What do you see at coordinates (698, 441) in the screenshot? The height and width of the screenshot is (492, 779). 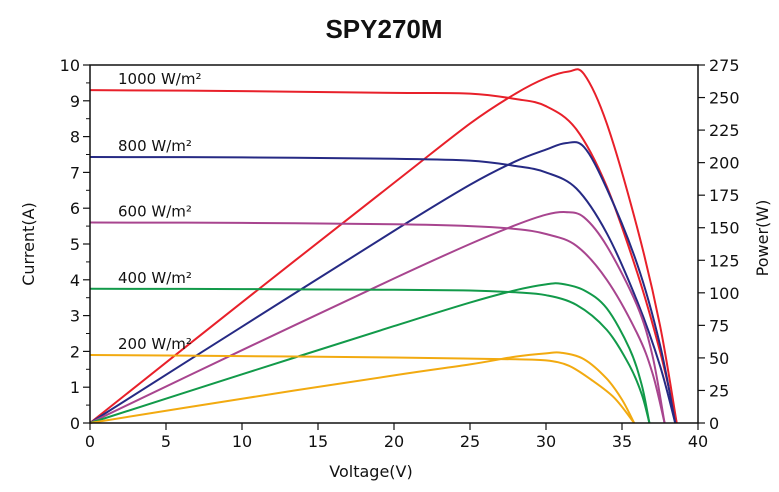 I see `x-tick-label: 40` at bounding box center [698, 441].